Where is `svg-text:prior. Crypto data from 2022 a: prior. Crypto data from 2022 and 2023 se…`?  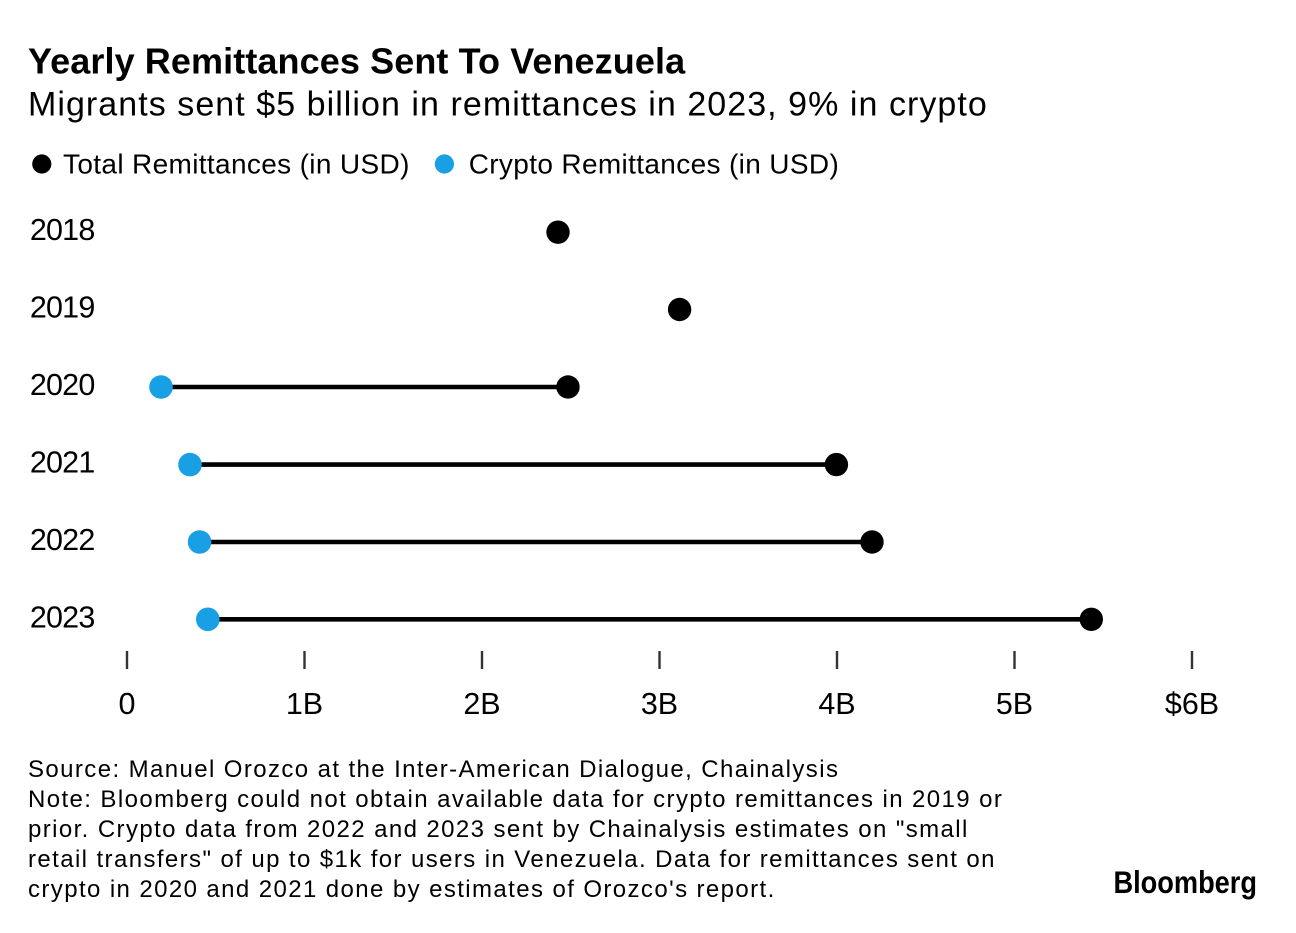
svg-text:prior. Crypto data from 2022 a: prior. Crypto data from 2022 and 2023 se… is located at coordinates (498, 829).